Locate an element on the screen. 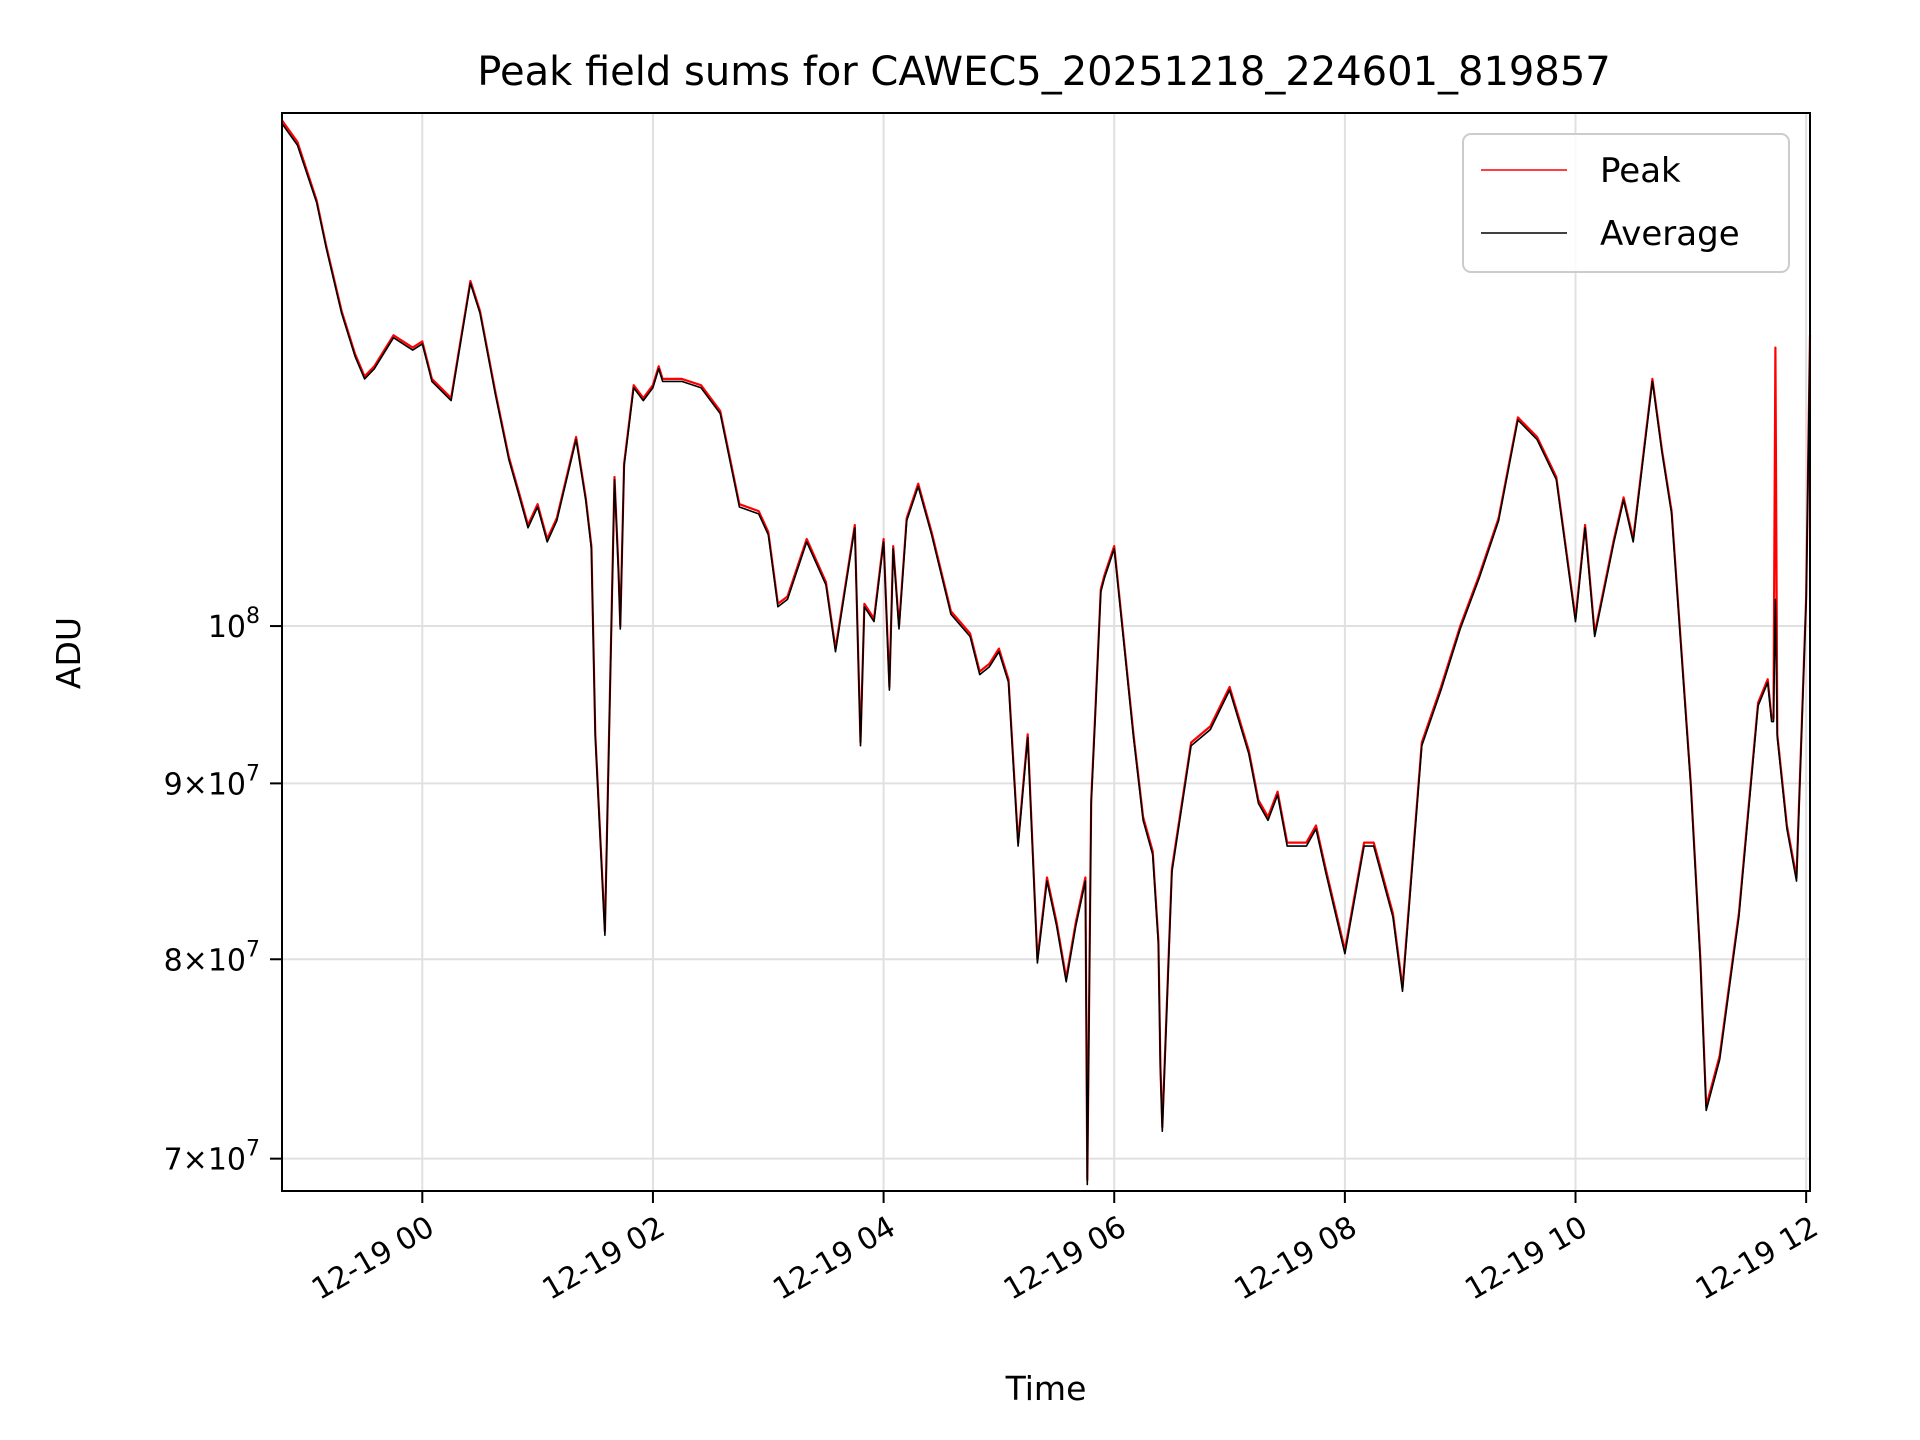 Image resolution: width=1920 pixels, height=1440 pixels. x-axis-title: Time is located at coordinates (1046, 1388).